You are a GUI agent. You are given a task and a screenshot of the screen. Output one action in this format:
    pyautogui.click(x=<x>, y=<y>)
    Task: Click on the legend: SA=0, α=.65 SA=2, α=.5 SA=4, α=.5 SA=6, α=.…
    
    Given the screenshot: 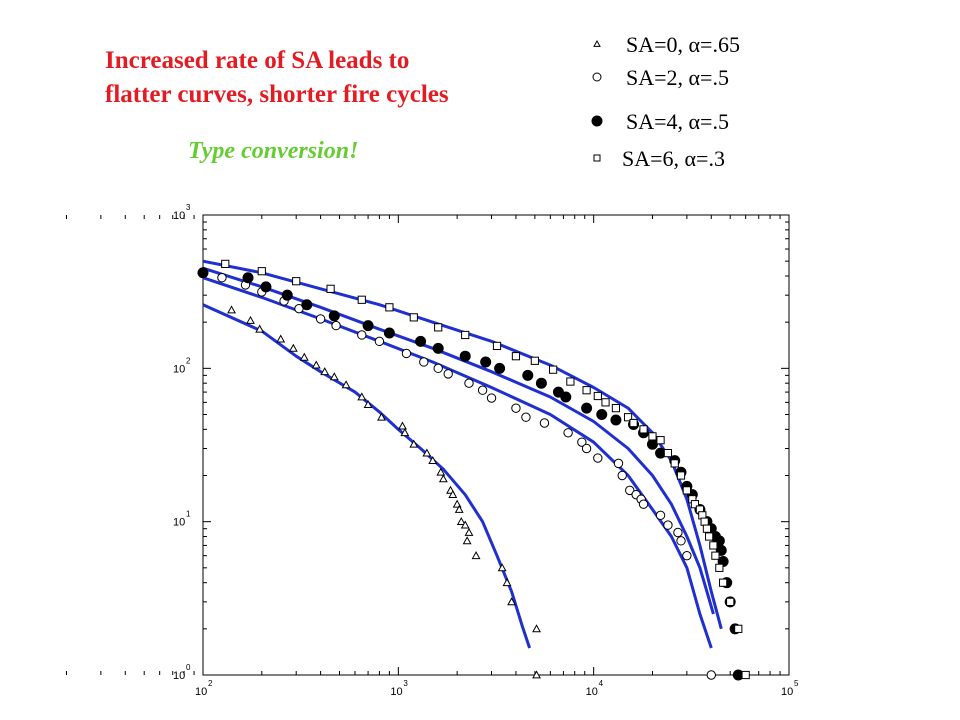 What is the action you would take?
    pyautogui.click(x=665, y=101)
    